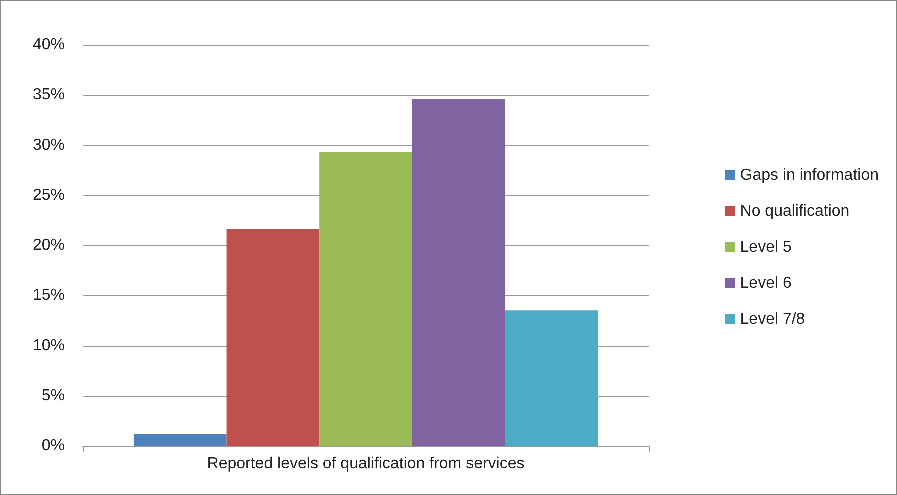 The width and height of the screenshot is (897, 495). What do you see at coordinates (48, 245) in the screenshot?
I see `y-tick-label: 20%` at bounding box center [48, 245].